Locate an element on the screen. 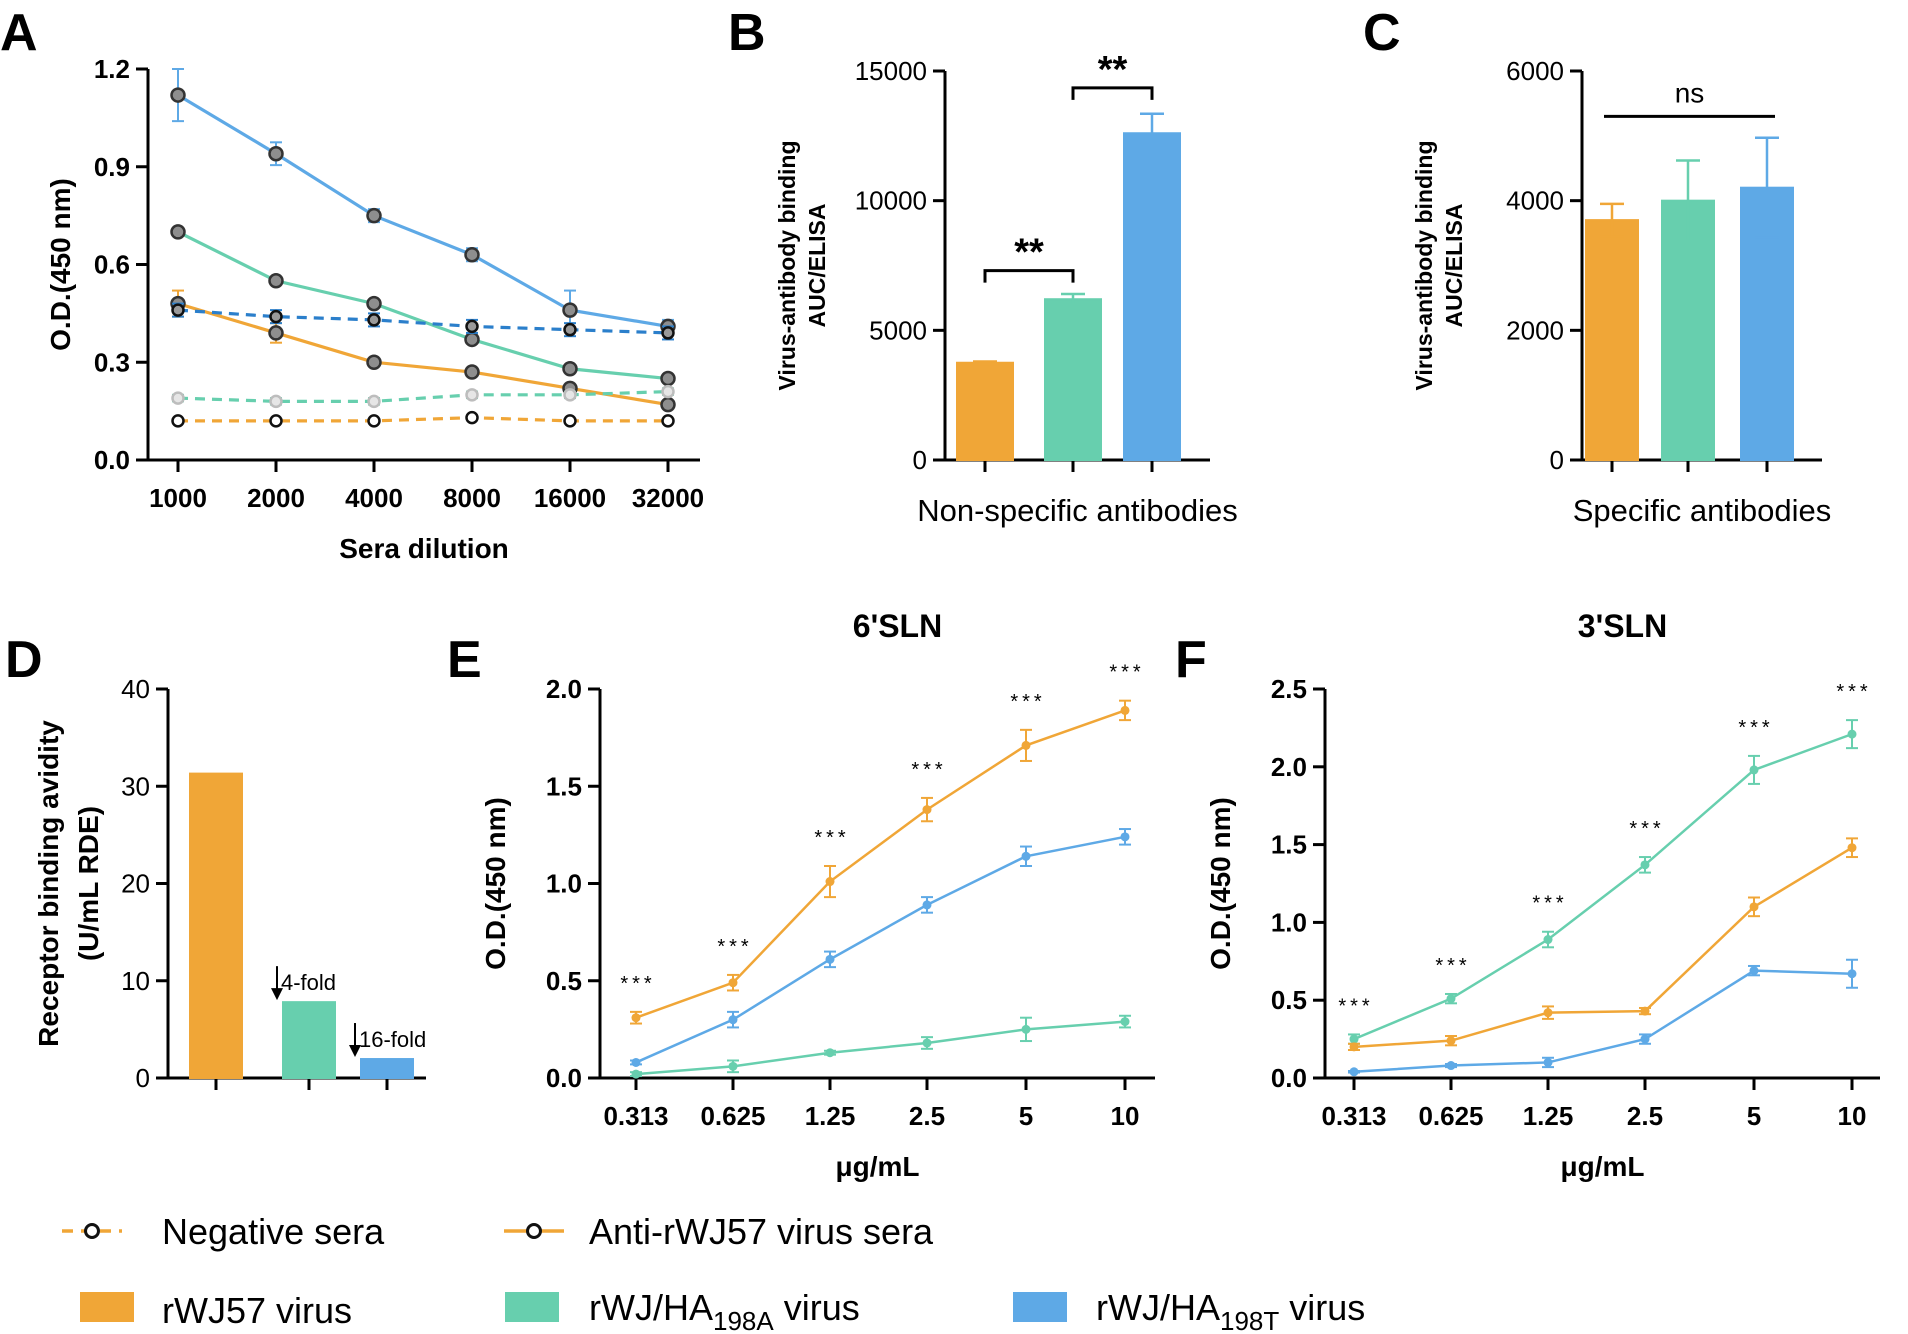 This screenshot has height=1334, width=1908. legend-ha198t-suffix: virus is located at coordinates (1322, 1307).